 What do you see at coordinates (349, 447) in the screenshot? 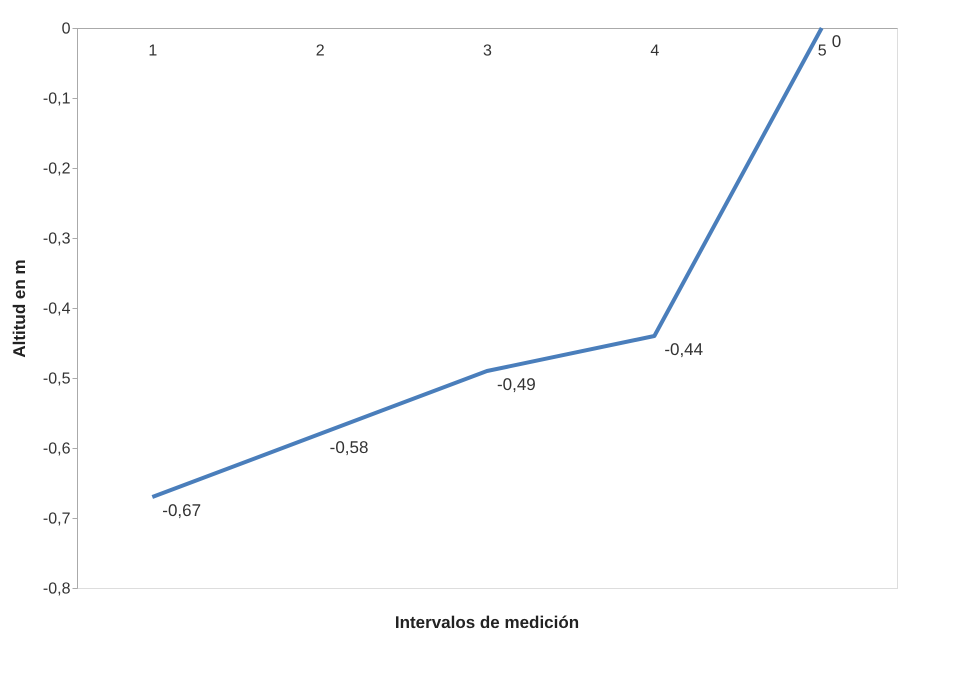
I see `data-label: -0,58` at bounding box center [349, 447].